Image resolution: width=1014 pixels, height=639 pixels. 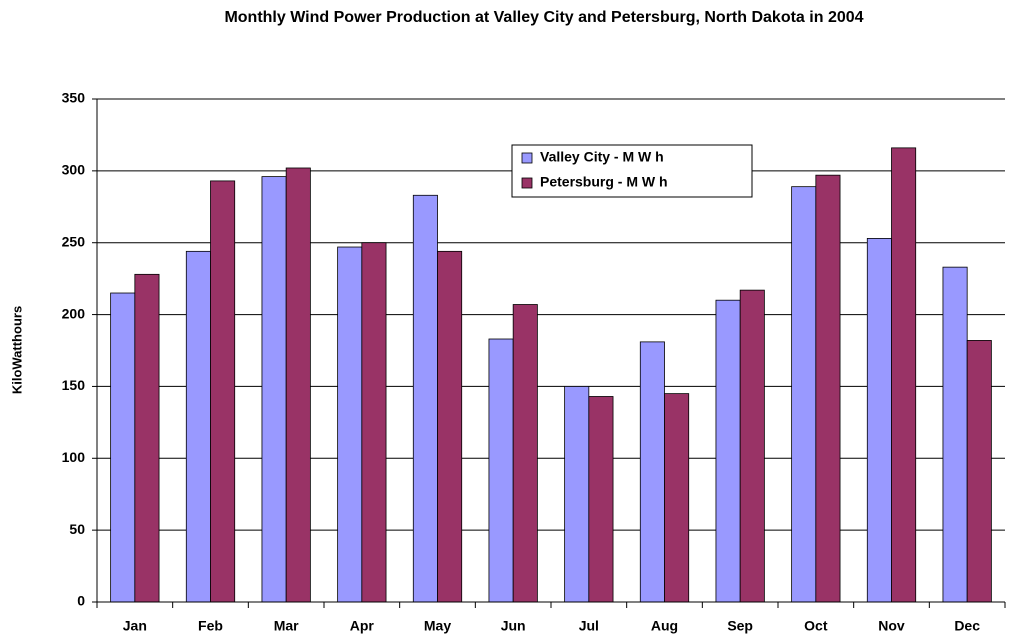 I want to click on x-tick-label: Nov, so click(x=891, y=626).